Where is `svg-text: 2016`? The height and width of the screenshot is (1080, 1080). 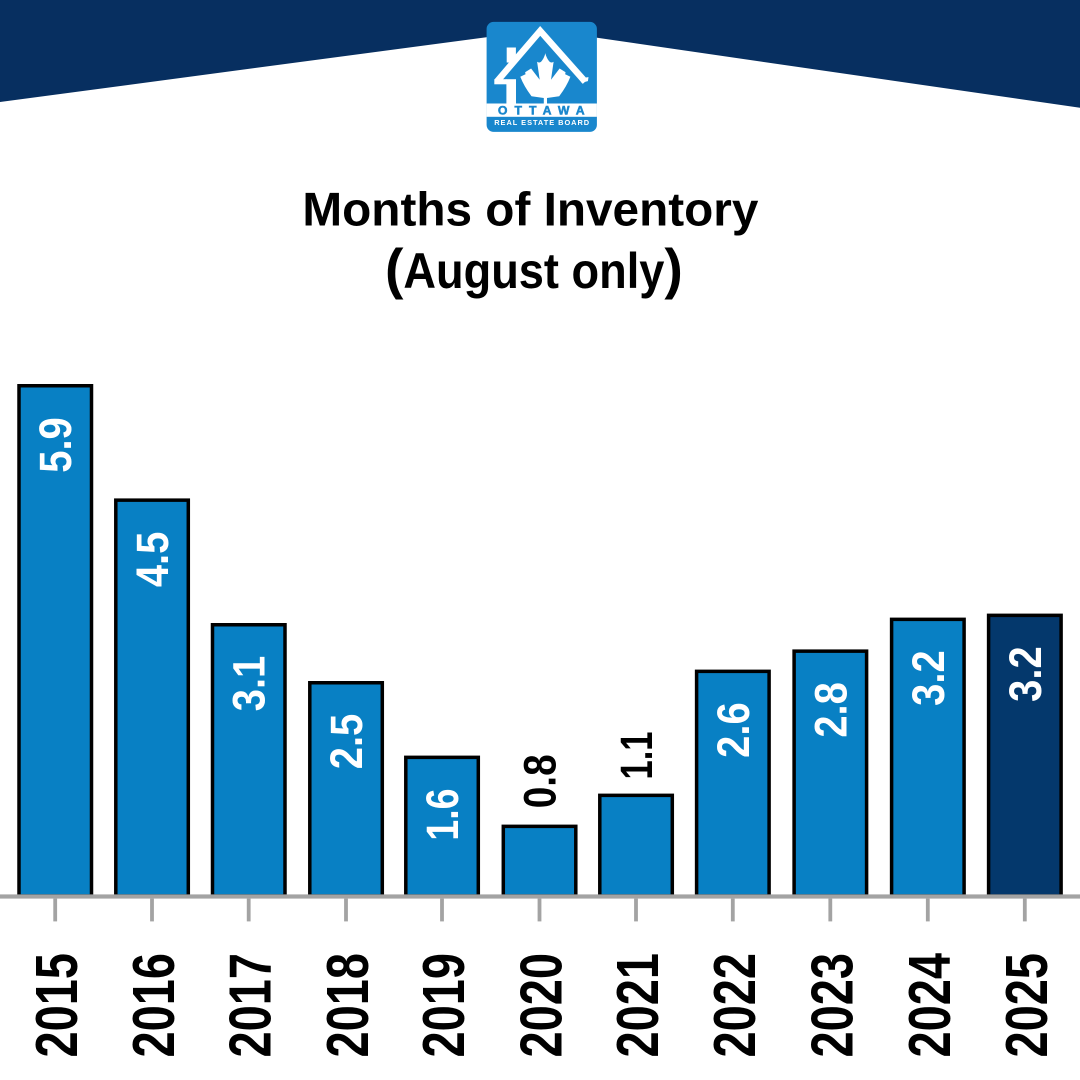
svg-text: 2016 is located at coordinates (154, 1005).